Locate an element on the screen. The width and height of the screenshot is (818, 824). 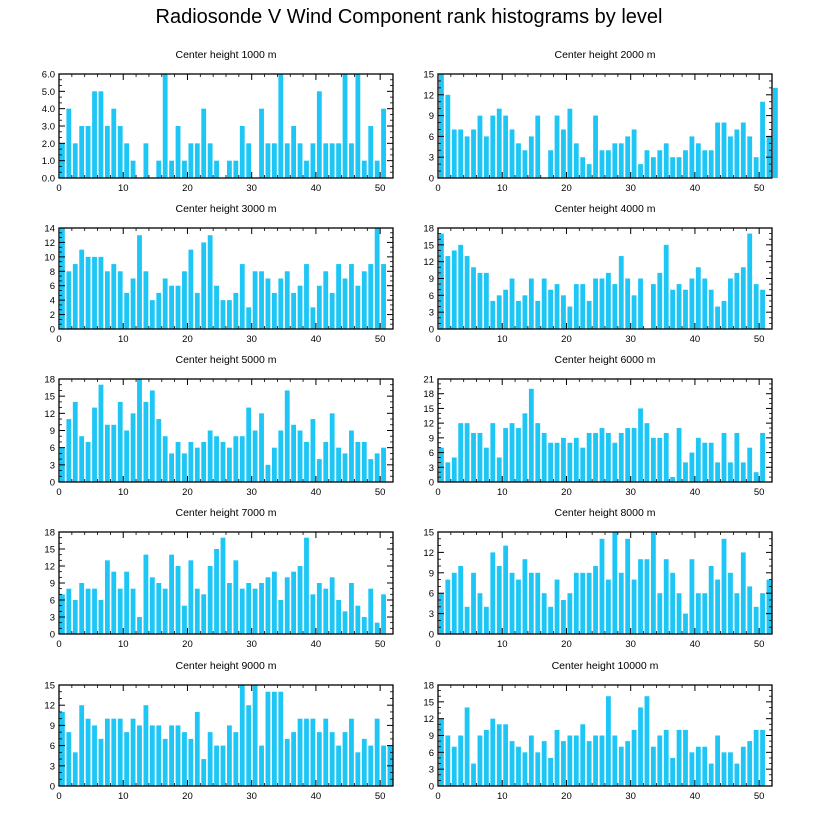
panel-title: Center height 8000 m is located at coordinates (605, 513).